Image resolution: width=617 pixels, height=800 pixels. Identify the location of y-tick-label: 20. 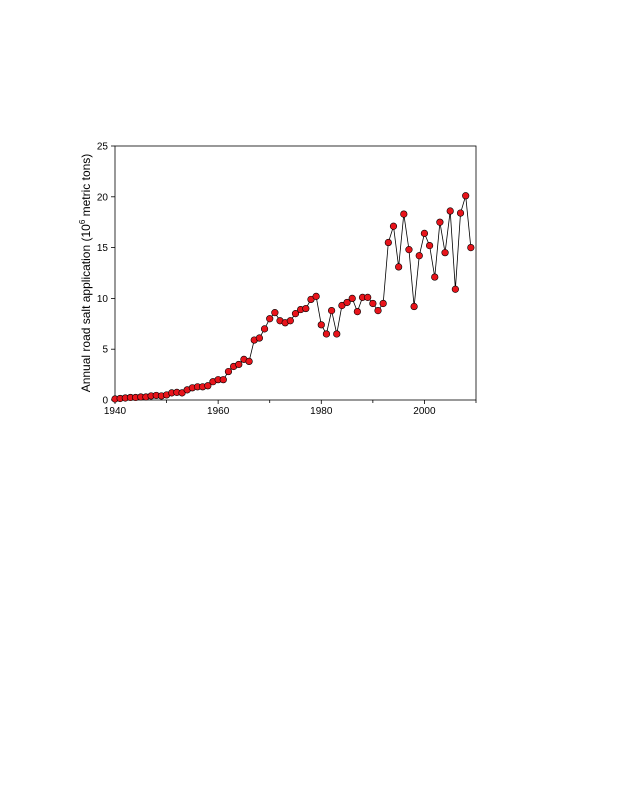
(103, 197).